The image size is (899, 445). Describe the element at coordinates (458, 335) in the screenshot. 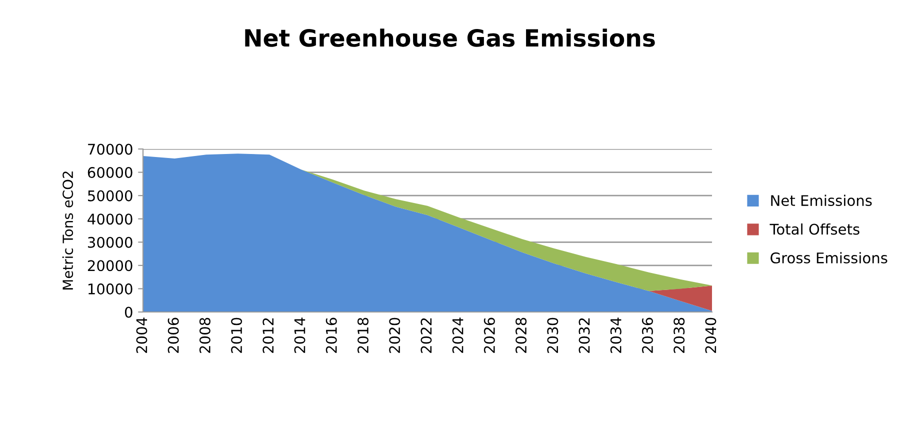

I see `x-tick-label: 2024` at that location.